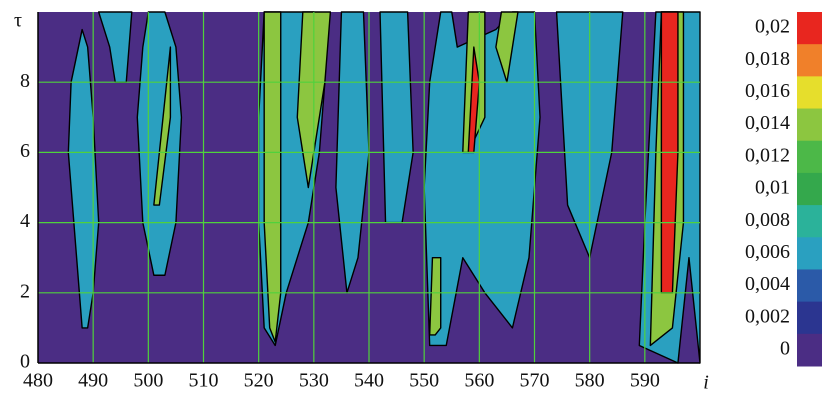  Describe the element at coordinates (772, 188) in the screenshot. I see `colorbar-label: 0,01` at that location.